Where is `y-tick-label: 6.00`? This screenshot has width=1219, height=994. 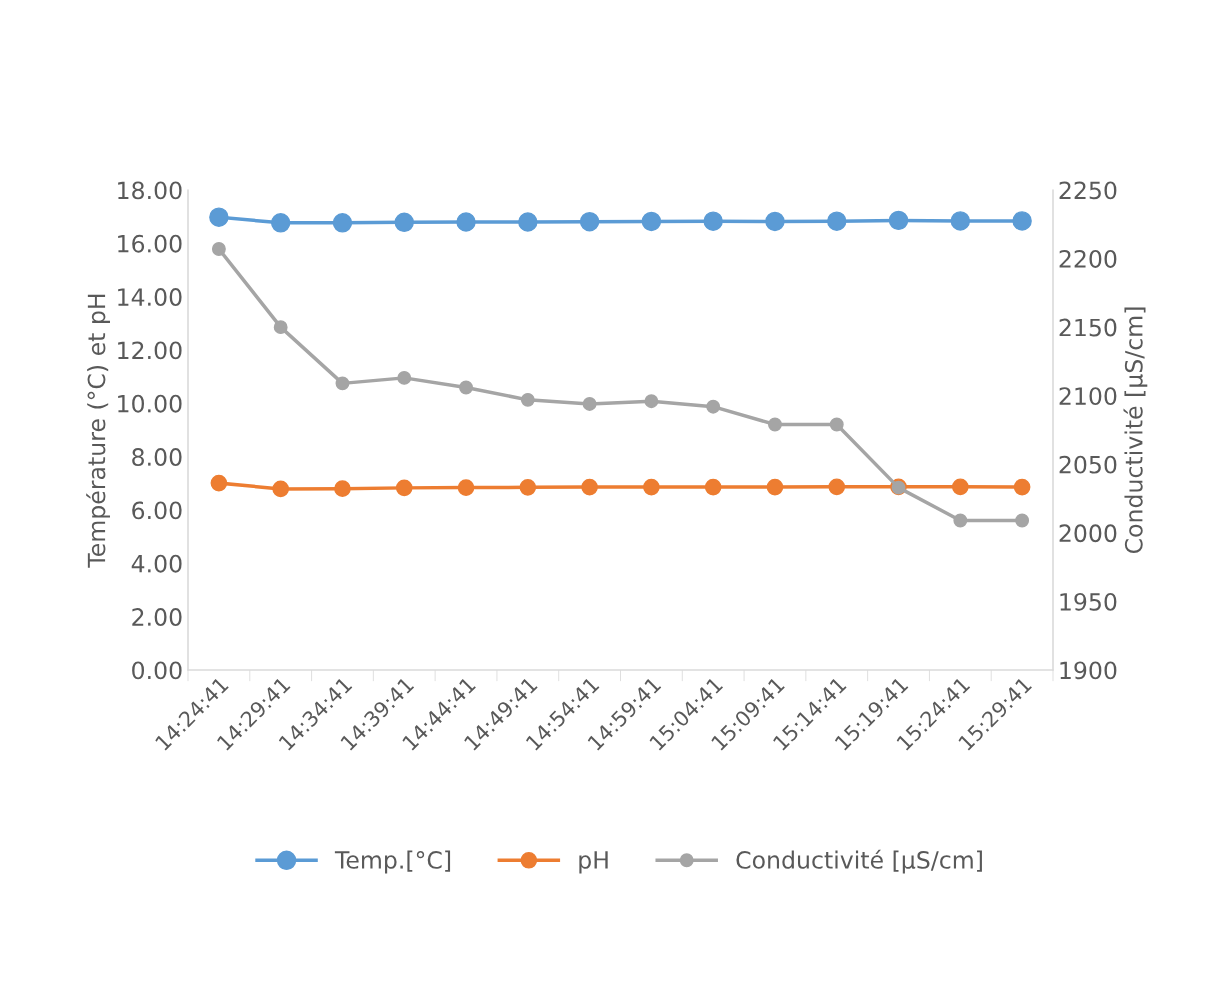 y-tick-label: 6.00 is located at coordinates (157, 510).